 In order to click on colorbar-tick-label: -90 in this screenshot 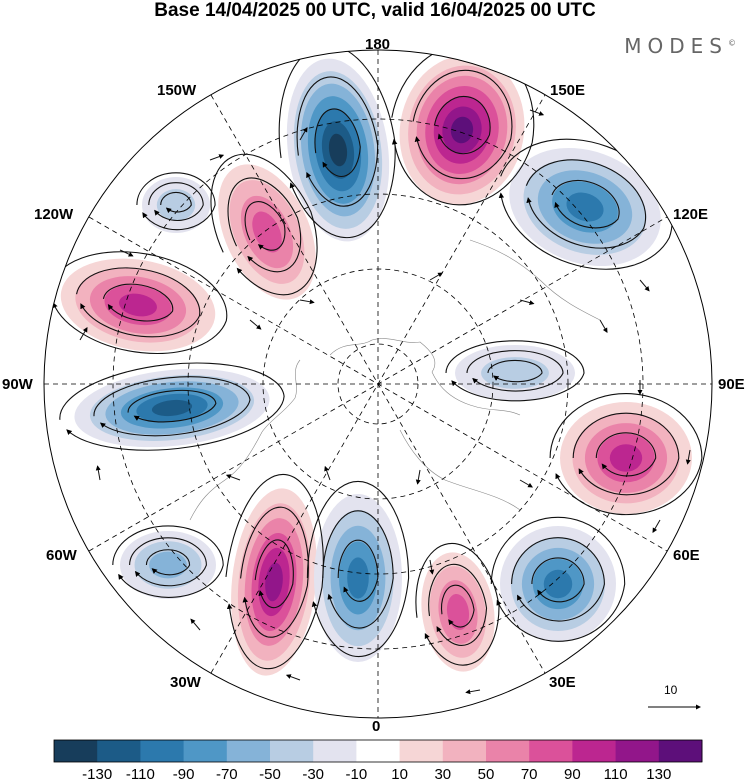, I will do `click(183, 774)`.